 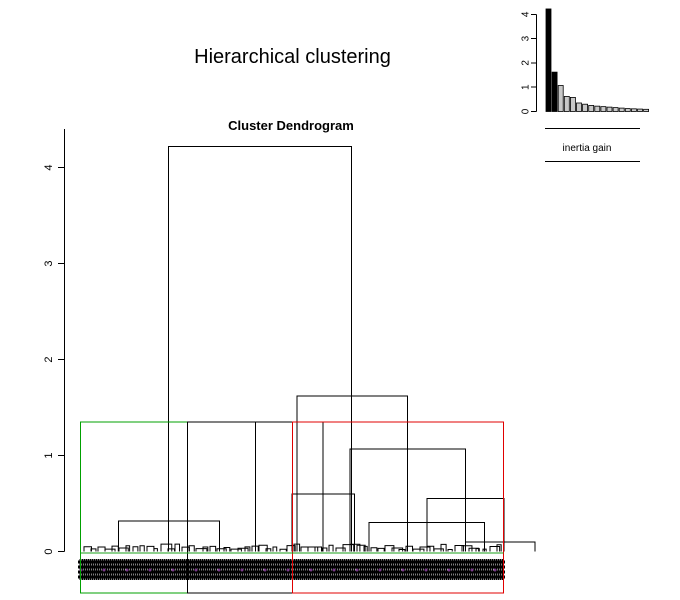 What do you see at coordinates (526, 14) in the screenshot?
I see `inset-y-tick-label: 4` at bounding box center [526, 14].